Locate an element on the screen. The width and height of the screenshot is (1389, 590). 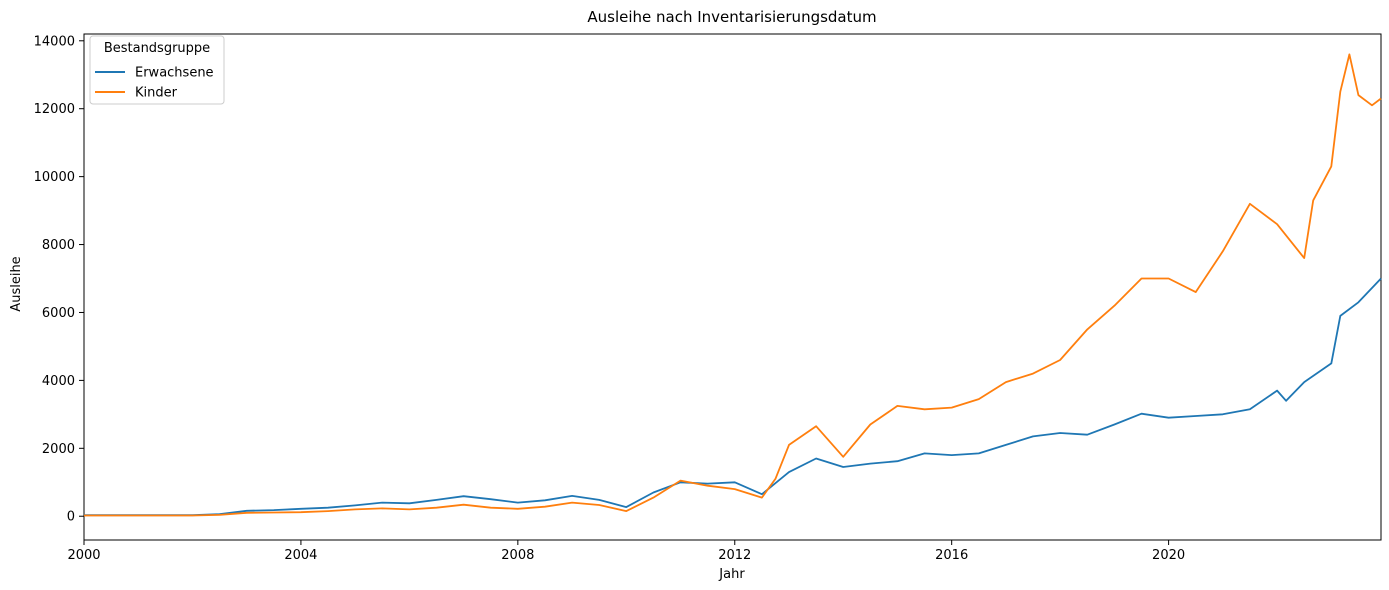
y-tick-label: 10000 is located at coordinates (54, 177).